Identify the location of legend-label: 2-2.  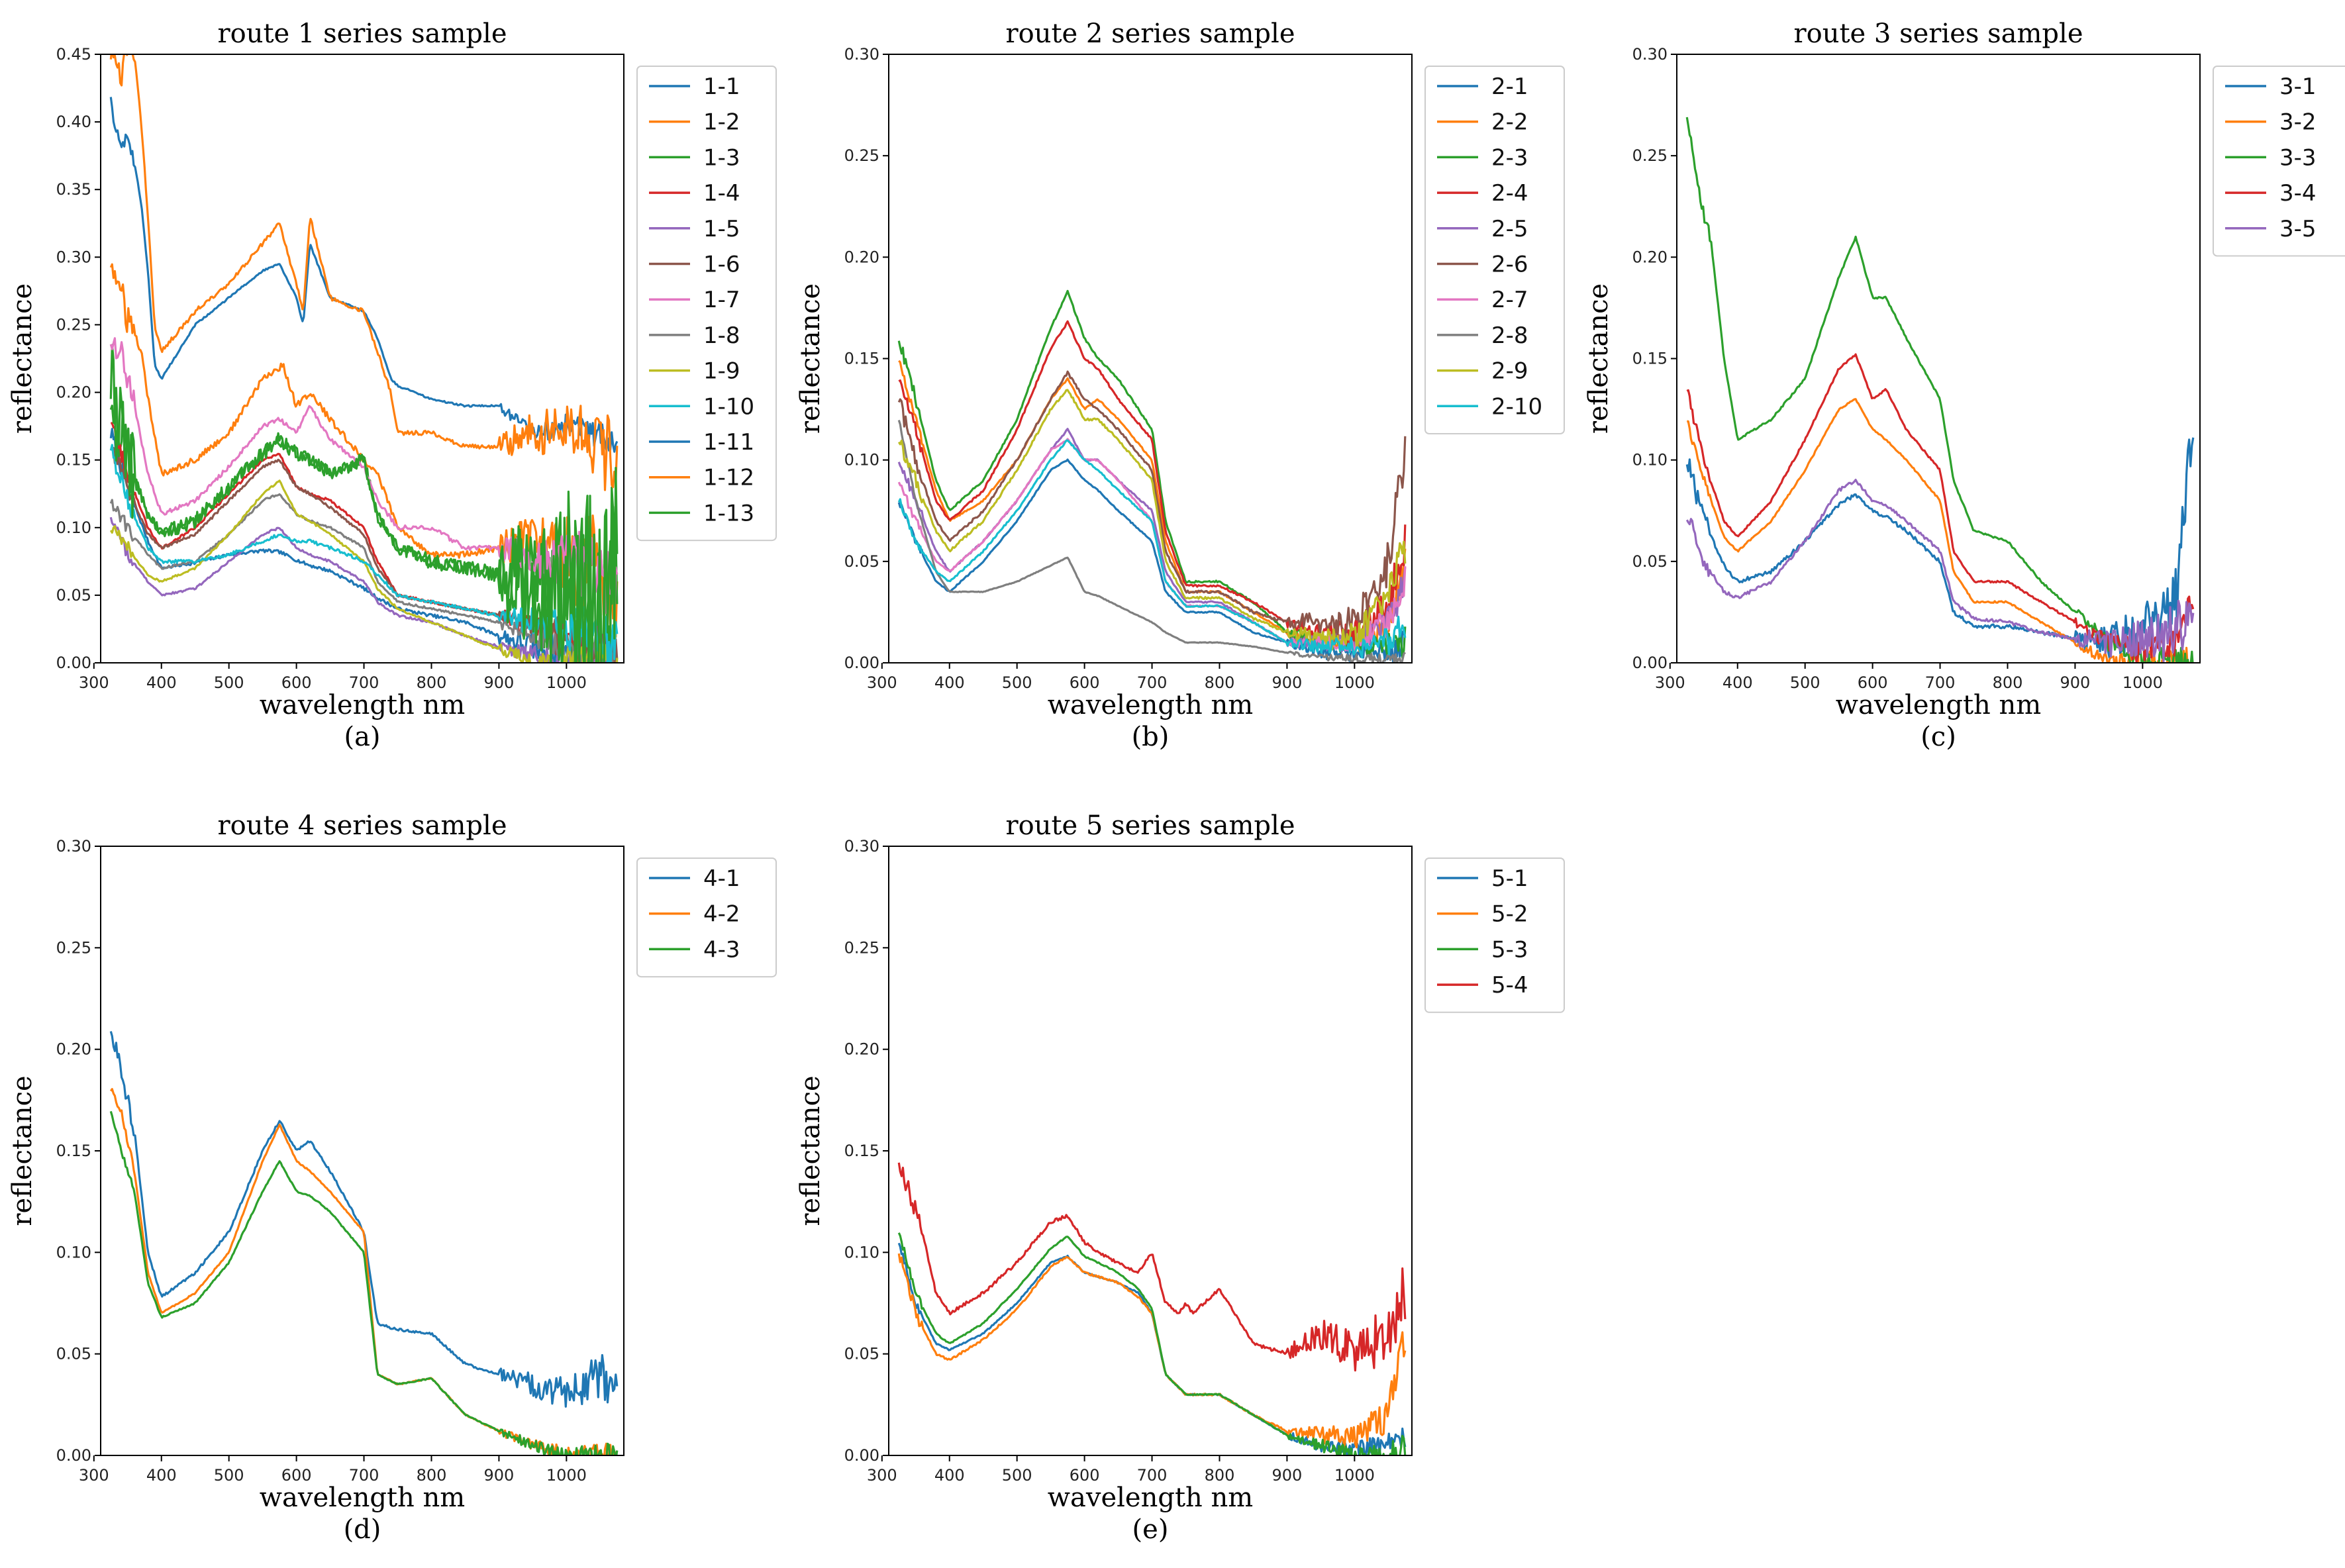
(1510, 122).